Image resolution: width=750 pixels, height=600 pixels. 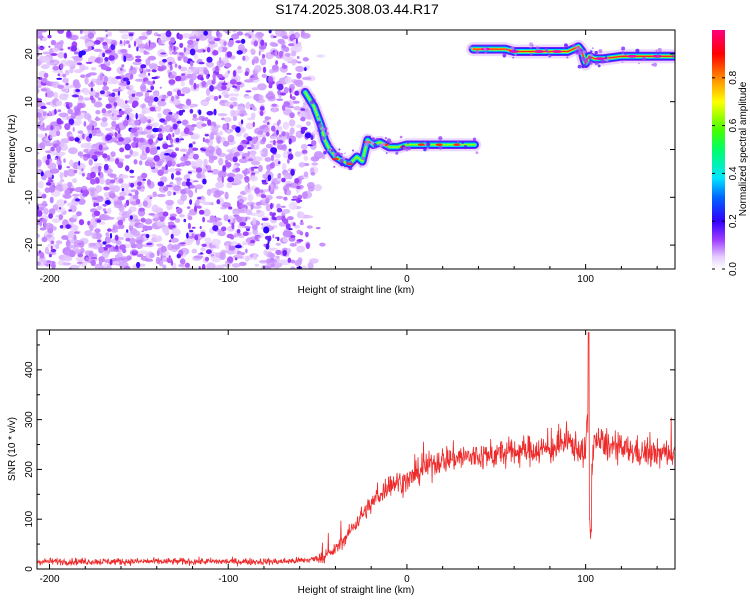 I want to click on y-tick-label: 400, so click(x=29, y=369).